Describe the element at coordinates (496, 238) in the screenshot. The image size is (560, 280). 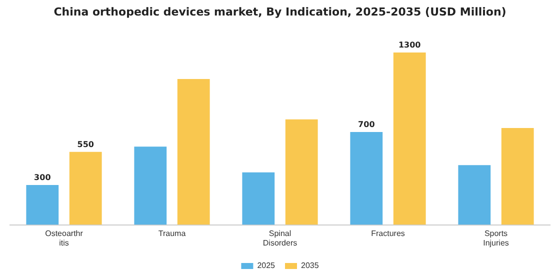
I see `x-tick-label: Sports Injuries` at that location.